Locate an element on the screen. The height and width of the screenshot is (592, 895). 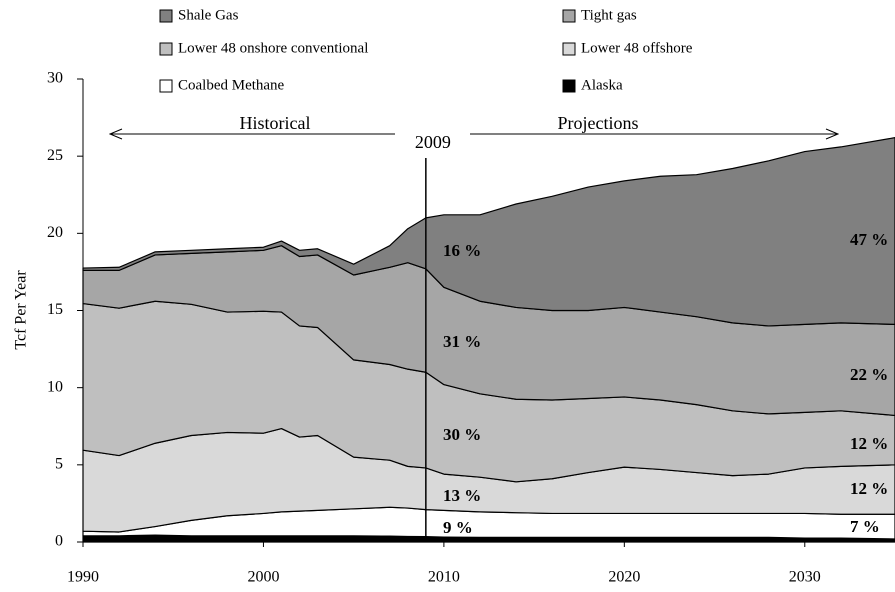
y-axis-label: Tcf Per Year is located at coordinates (21, 310).